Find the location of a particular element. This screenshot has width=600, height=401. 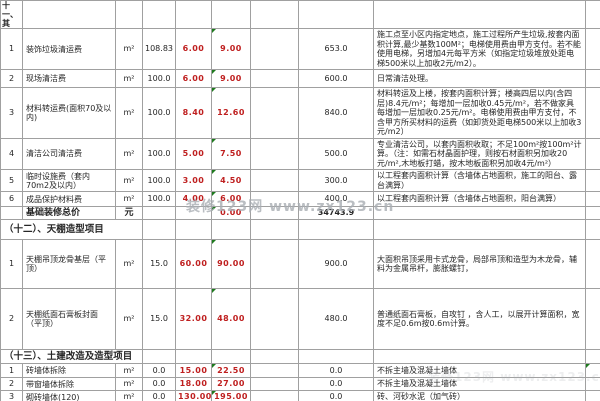

cell-price2: 12.60 is located at coordinates (231, 113).